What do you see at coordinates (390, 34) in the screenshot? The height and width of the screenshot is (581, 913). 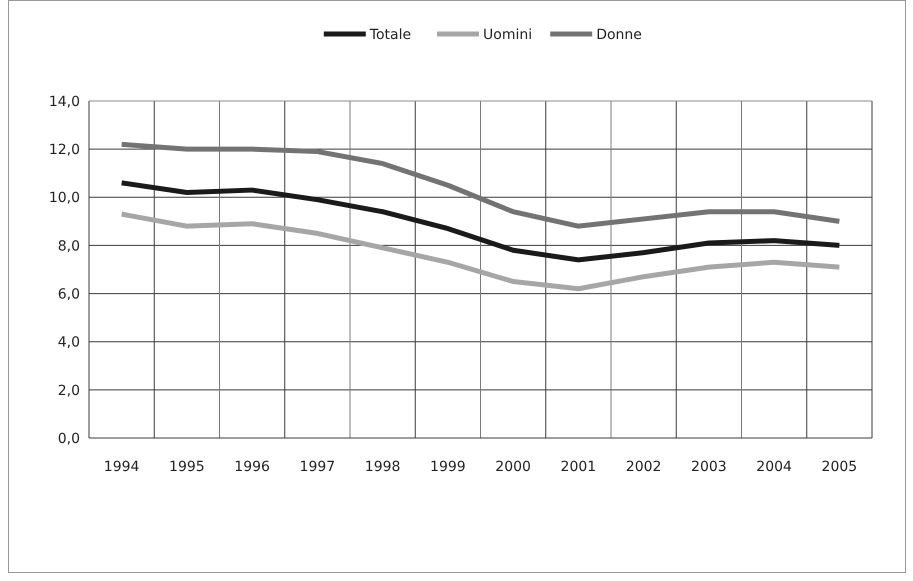 I see `legend-label: Totale` at bounding box center [390, 34].